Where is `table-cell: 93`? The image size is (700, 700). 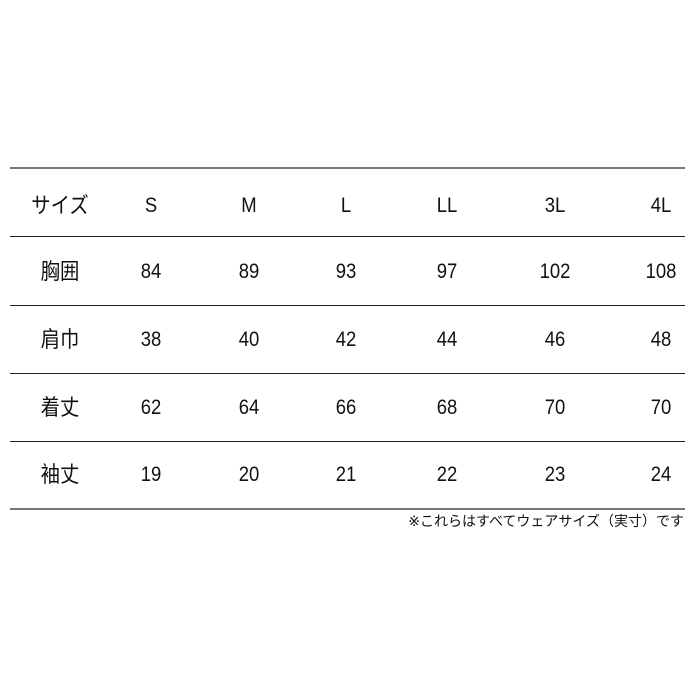 table-cell: 93 is located at coordinates (346, 271).